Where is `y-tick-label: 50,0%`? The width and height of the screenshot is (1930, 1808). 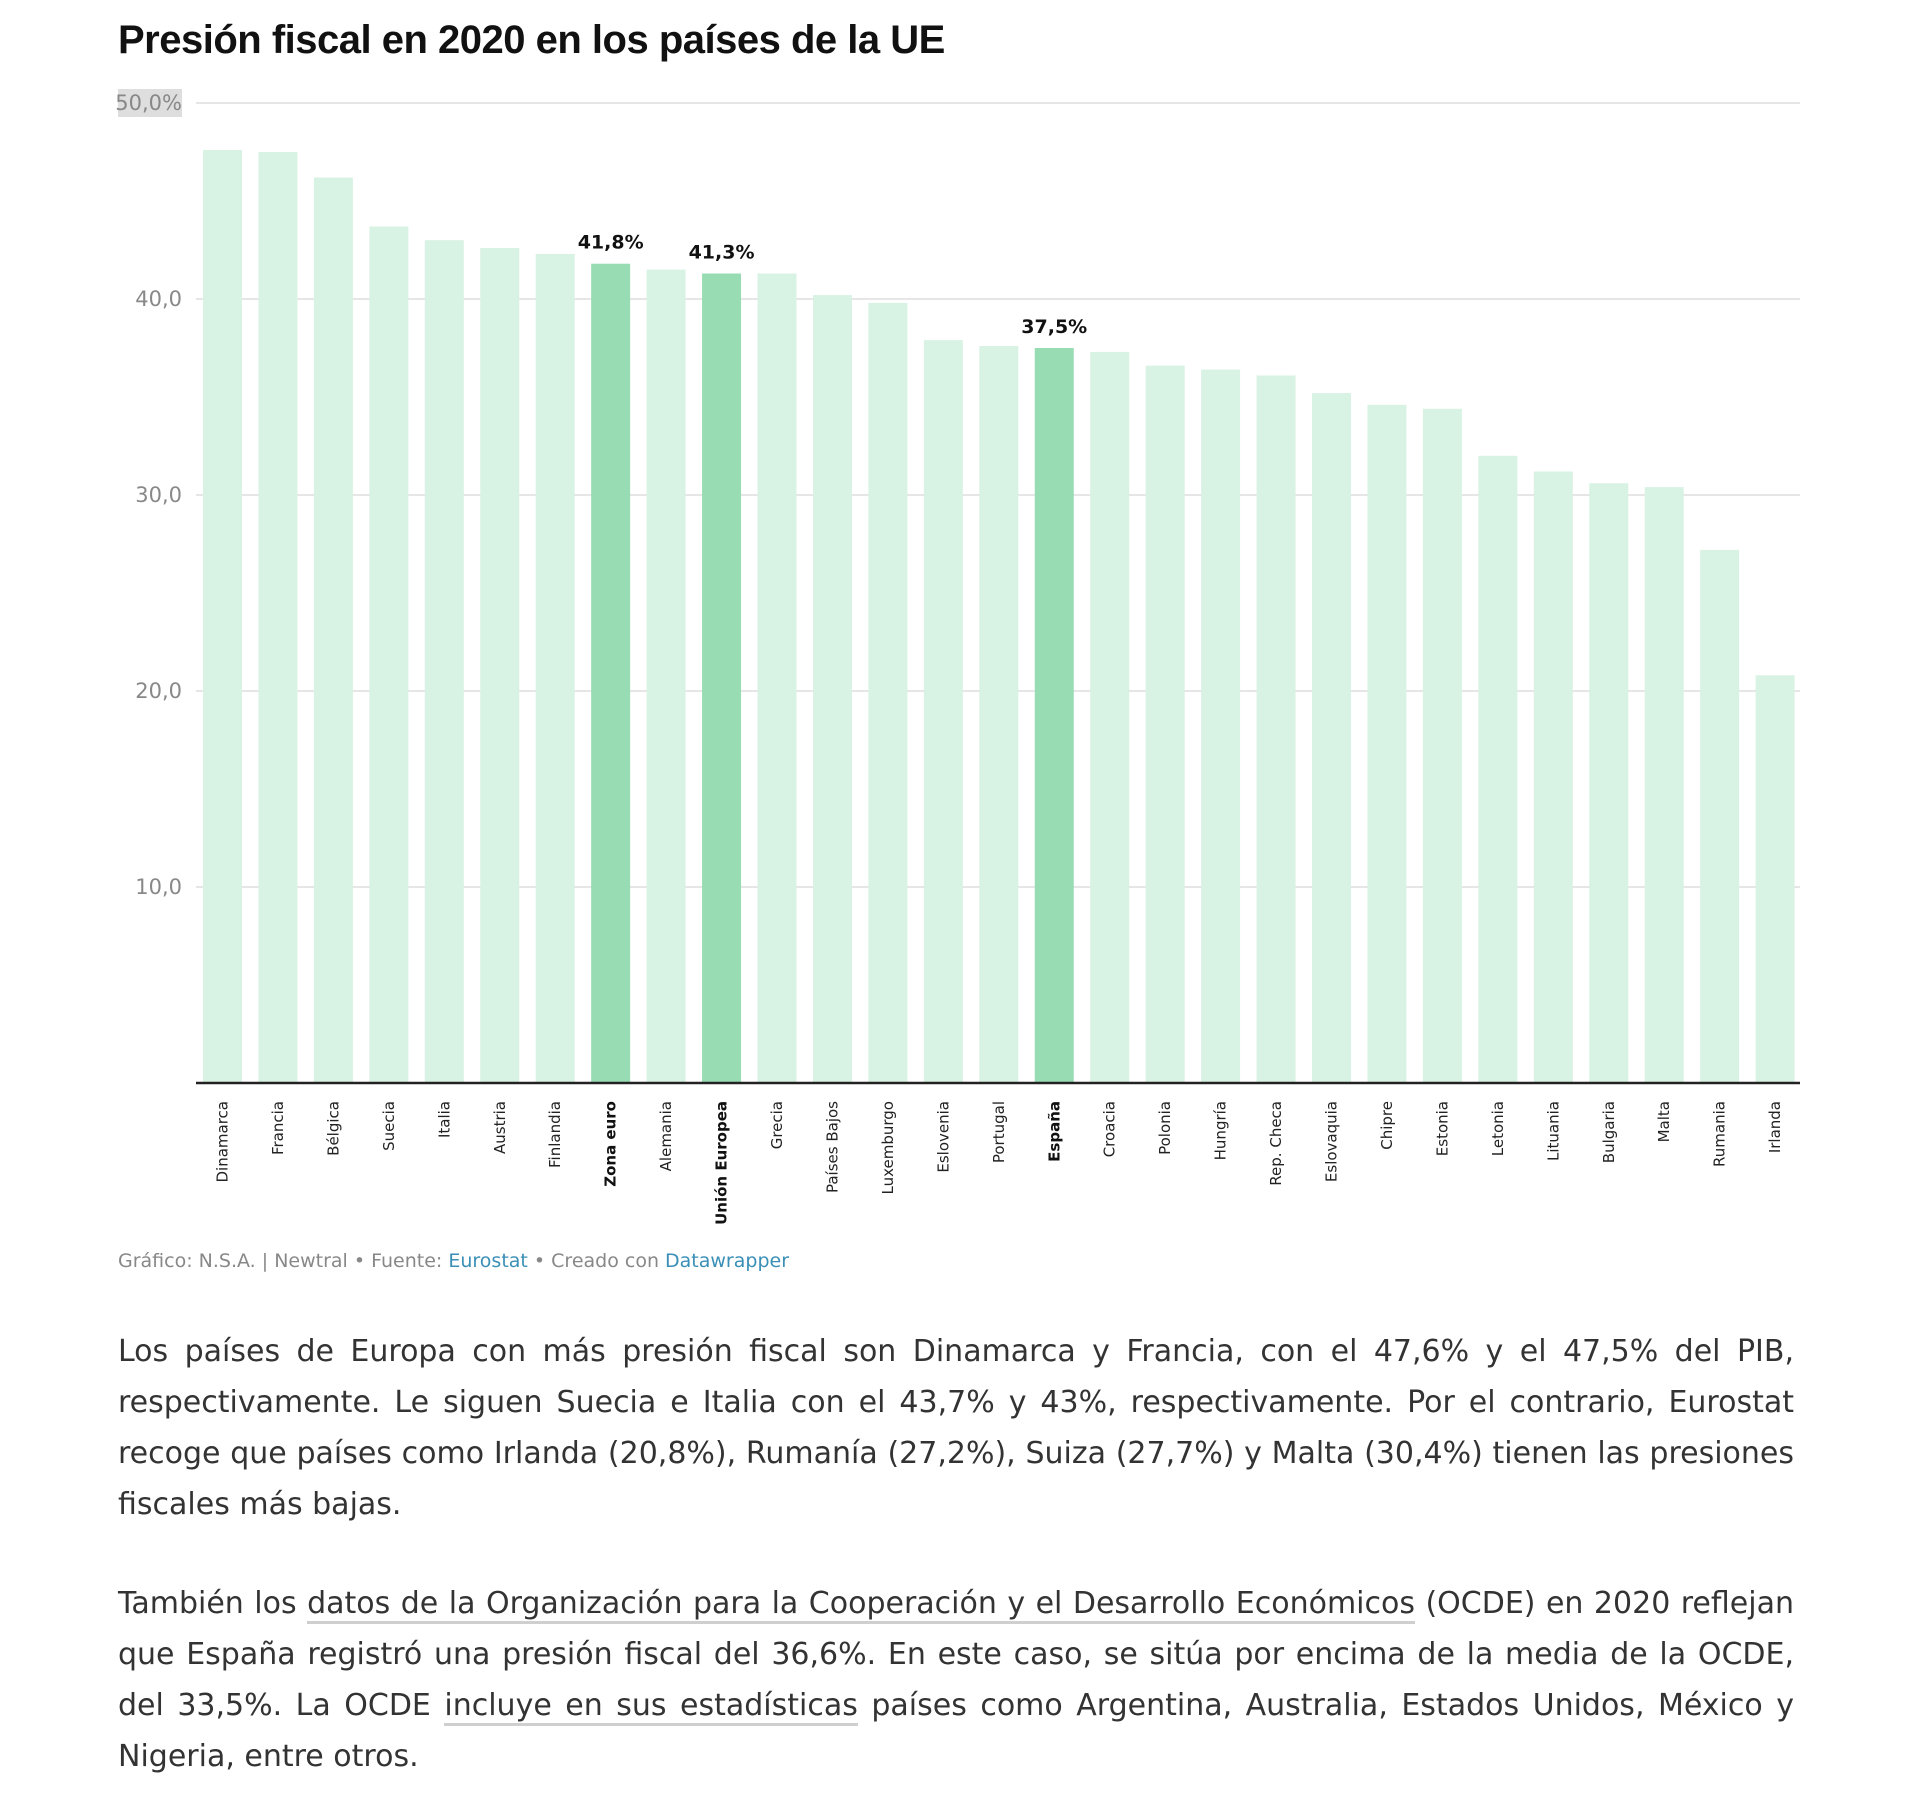
y-tick-label: 50,0% is located at coordinates (148, 103).